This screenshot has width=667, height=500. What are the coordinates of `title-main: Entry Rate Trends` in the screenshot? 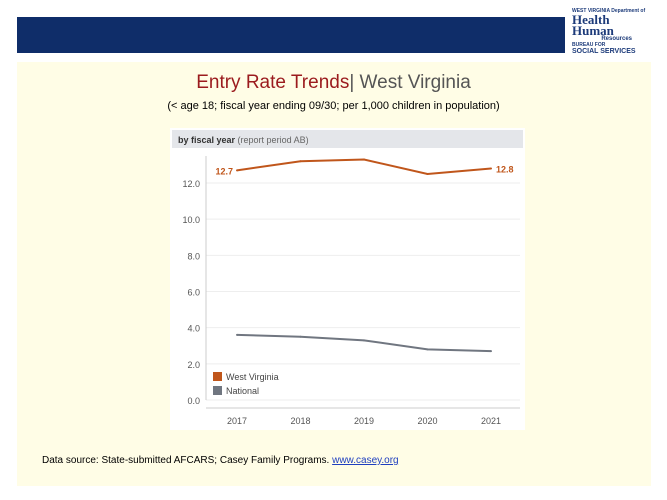 It's located at (273, 82).